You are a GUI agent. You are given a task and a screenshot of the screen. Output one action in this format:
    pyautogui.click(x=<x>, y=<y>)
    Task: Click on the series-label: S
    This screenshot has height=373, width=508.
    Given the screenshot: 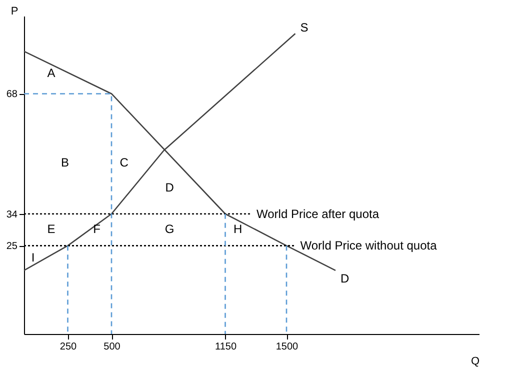 What is the action you would take?
    pyautogui.click(x=304, y=27)
    